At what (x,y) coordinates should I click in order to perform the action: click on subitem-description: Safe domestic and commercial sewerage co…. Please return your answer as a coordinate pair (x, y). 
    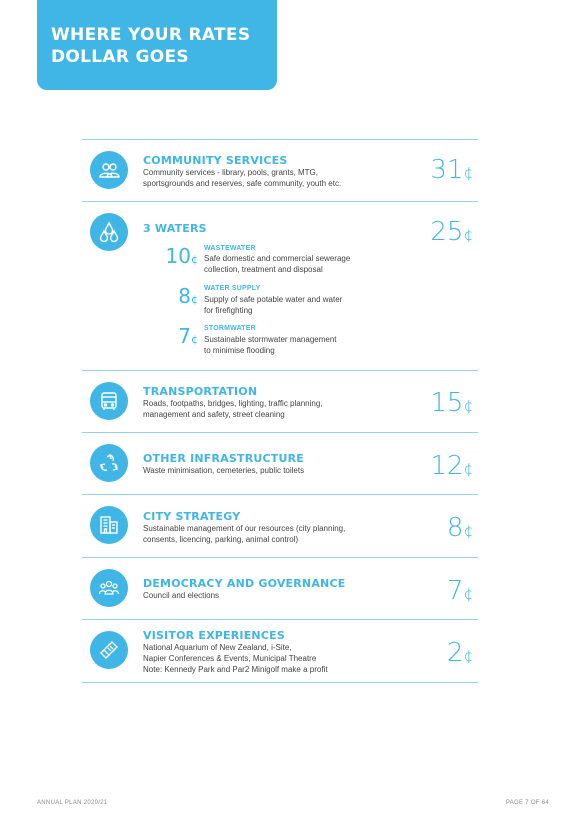
    Looking at the image, I should click on (277, 264).